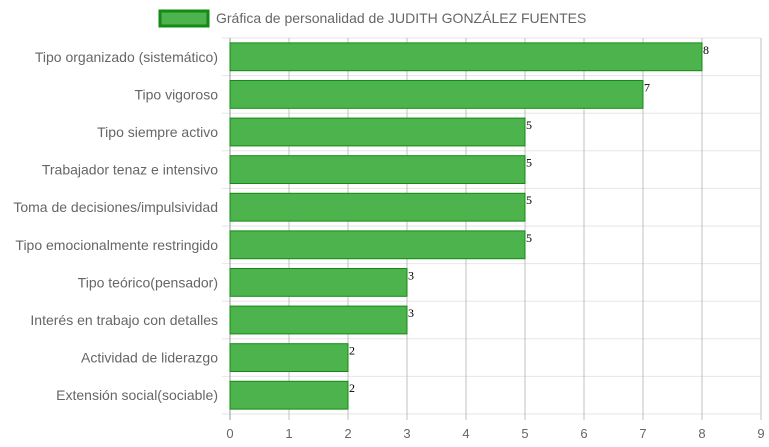 Image resolution: width=769 pixels, height=447 pixels. What do you see at coordinates (126, 57) in the screenshot?
I see `category-label: Tipo organizado (sistemático)` at bounding box center [126, 57].